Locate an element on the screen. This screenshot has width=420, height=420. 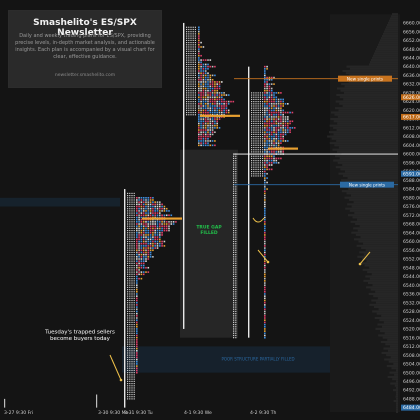
price-tick: 6648.00 is located at coordinates (411, 50).